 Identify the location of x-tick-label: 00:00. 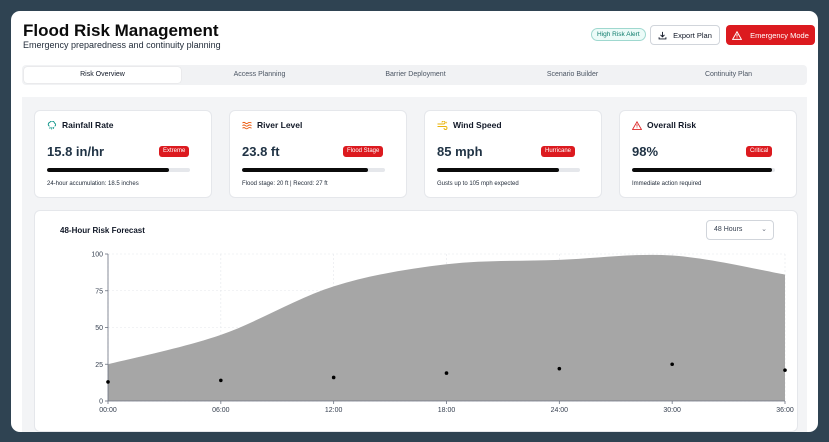
(108, 410).